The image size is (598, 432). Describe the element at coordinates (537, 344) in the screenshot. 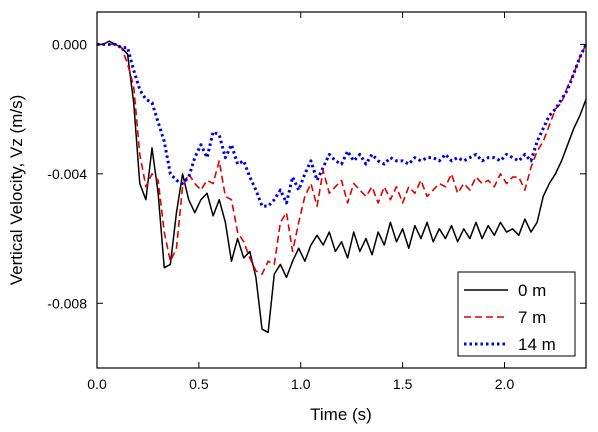

I see `legend-label-3: 14 m` at that location.